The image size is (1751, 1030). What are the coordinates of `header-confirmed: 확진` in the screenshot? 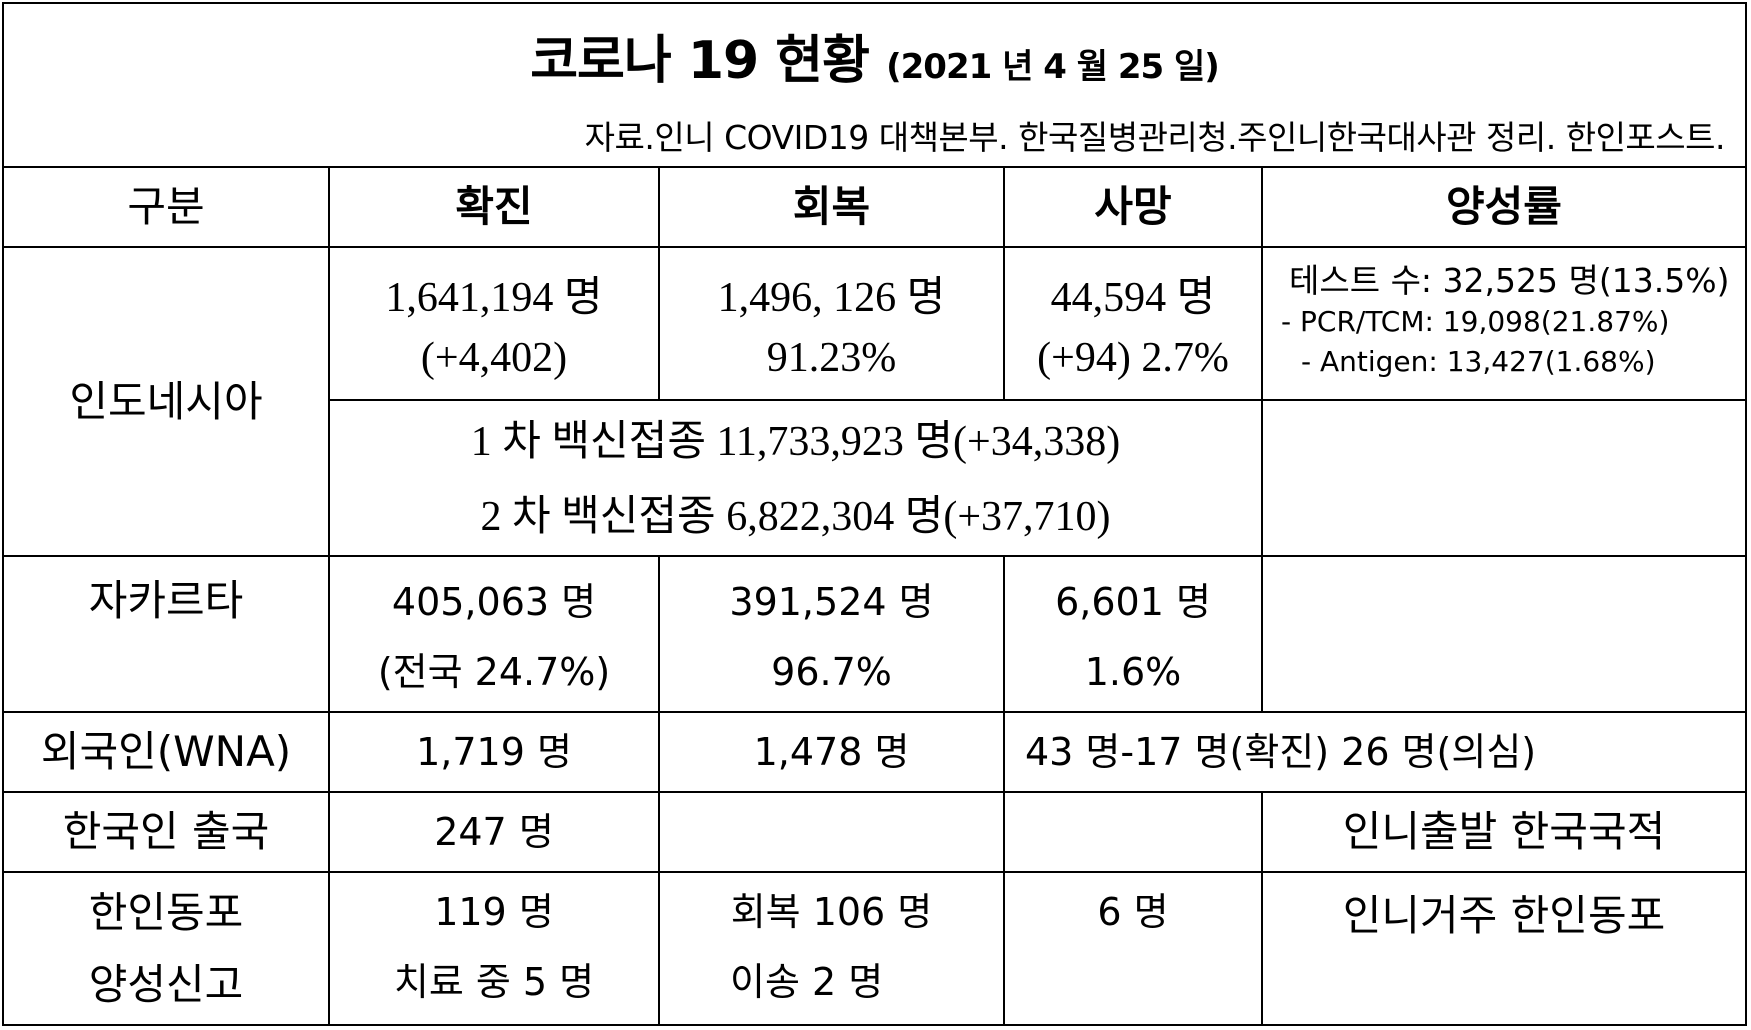 It's located at (494, 208).